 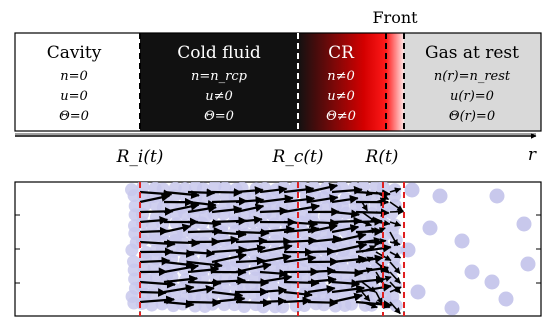 I want to click on region-title-cavity: Cavity, so click(x=74, y=53).